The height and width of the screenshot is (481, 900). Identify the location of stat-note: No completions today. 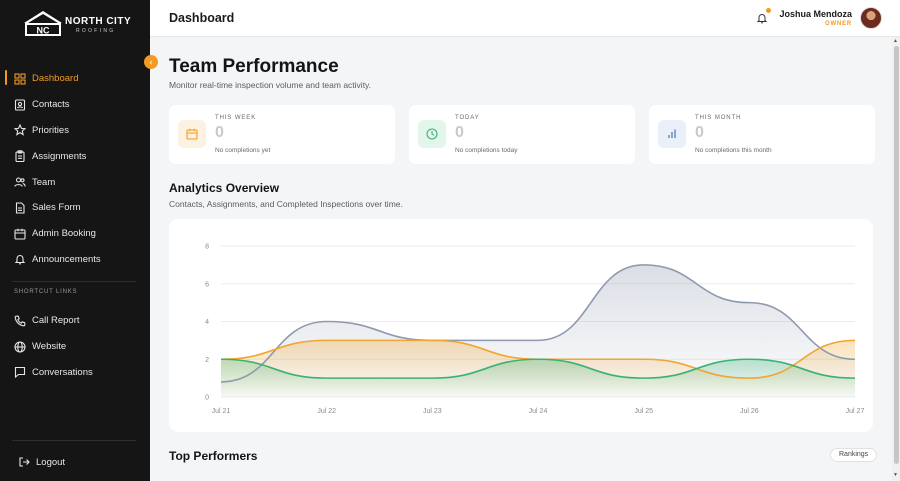
(486, 150).